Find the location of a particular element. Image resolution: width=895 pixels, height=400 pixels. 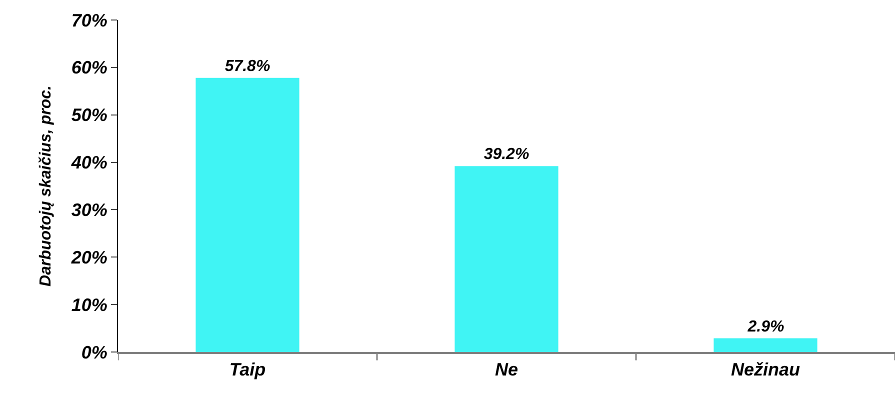

data-label: 2.9% is located at coordinates (765, 327).